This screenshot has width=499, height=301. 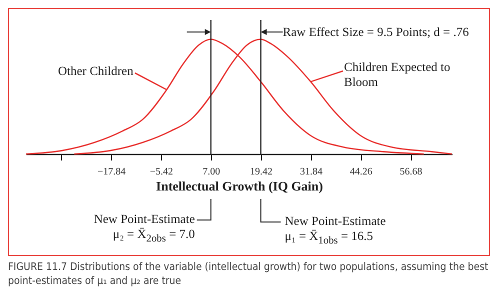 What do you see at coordinates (335, 231) in the screenshot?
I see `text: New Point-Estimate μ₁ = X̄$_{1obs}$ = 16.5` at bounding box center [335, 231].